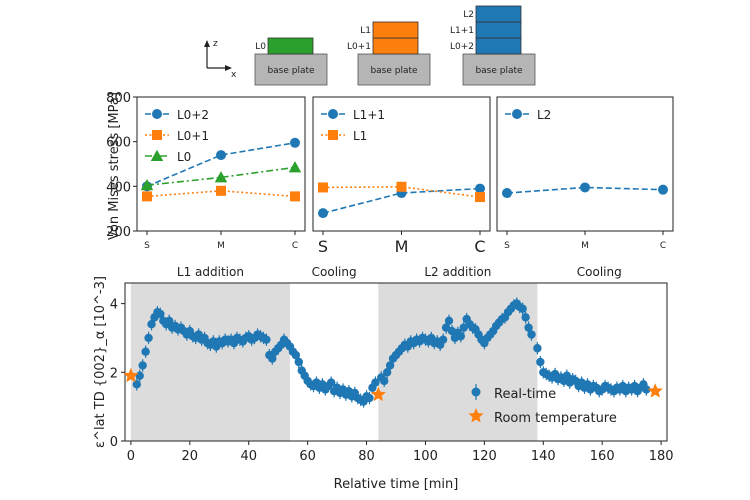 Image resolution: width=750 pixels, height=500 pixels. What do you see at coordinates (661, 456) in the screenshot?
I see `x-tick-label: 180` at bounding box center [661, 456].